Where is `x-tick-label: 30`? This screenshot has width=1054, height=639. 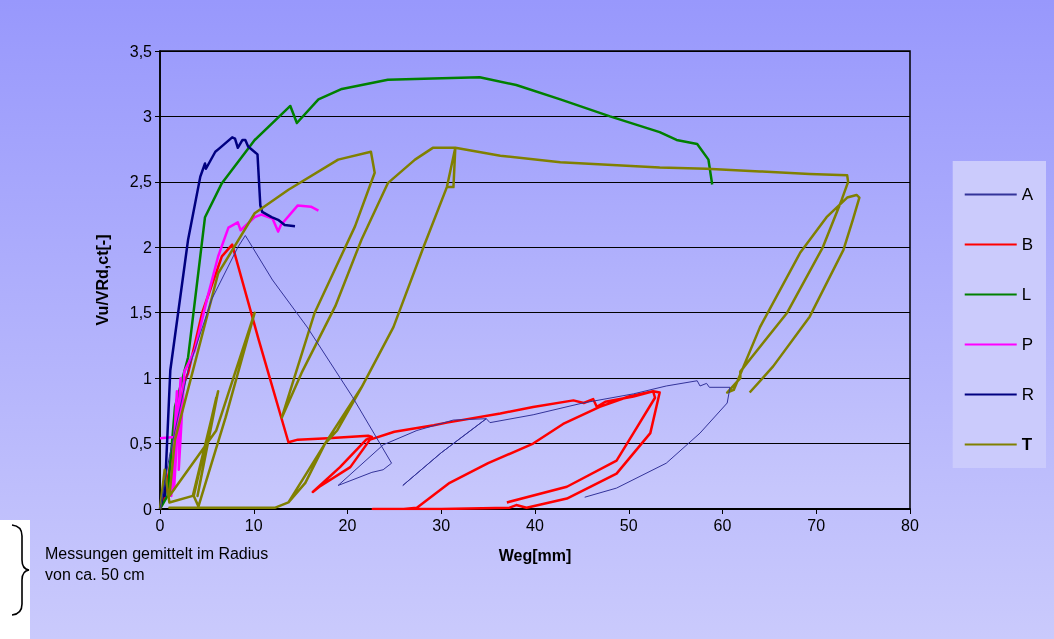
x-tick-label: 30 is located at coordinates (441, 525).